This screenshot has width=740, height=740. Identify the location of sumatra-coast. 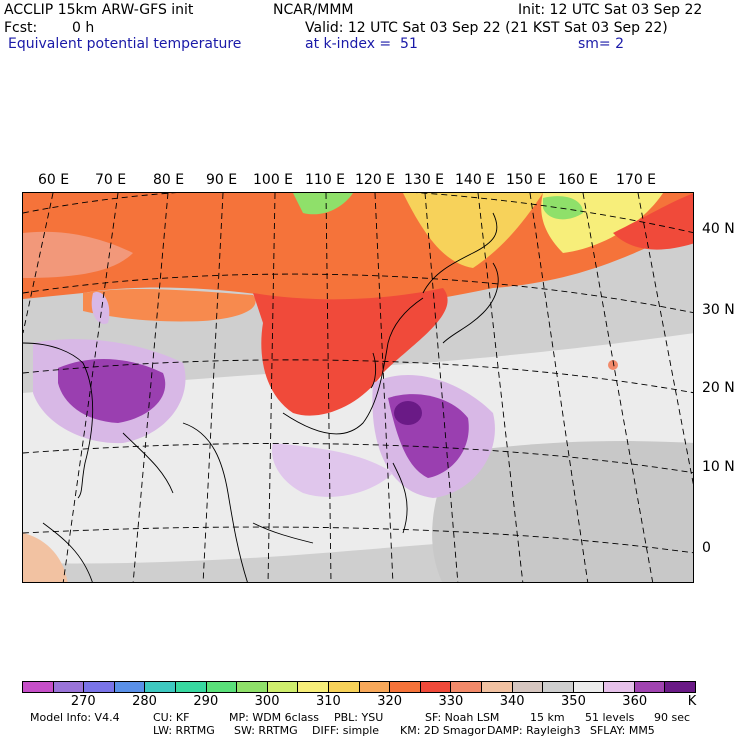
(67, 552).